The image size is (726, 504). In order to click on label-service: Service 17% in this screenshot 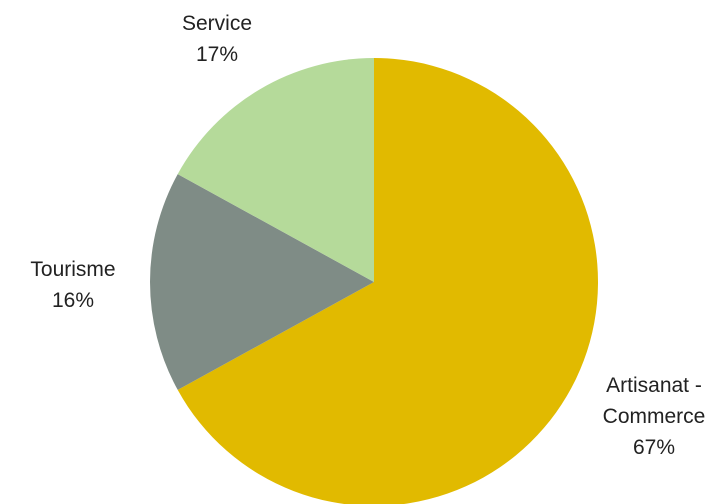, I will do `click(217, 39)`.